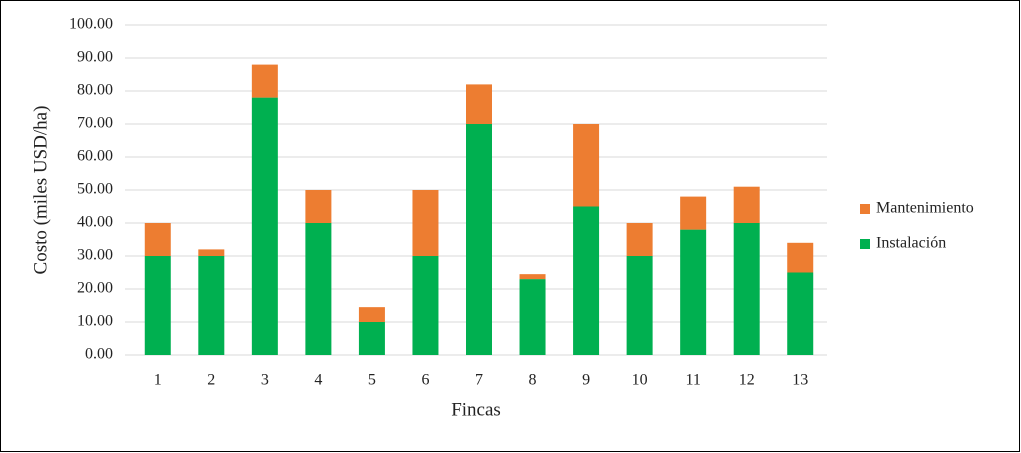 This screenshot has width=1021, height=453. I want to click on x-tick-label: 4, so click(318, 380).